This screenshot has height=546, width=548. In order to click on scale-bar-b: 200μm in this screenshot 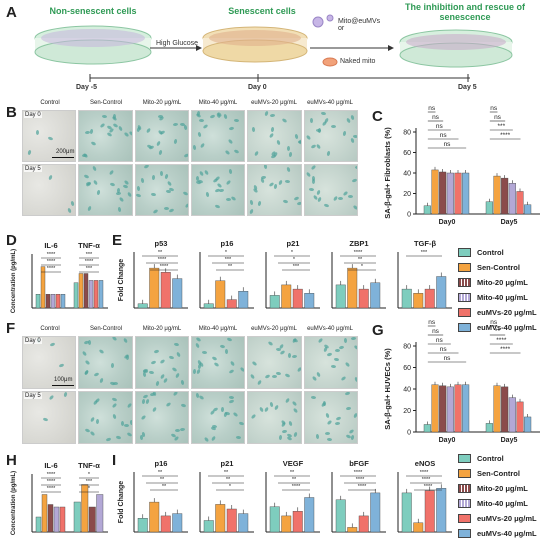, I will do `click(65, 152)`.